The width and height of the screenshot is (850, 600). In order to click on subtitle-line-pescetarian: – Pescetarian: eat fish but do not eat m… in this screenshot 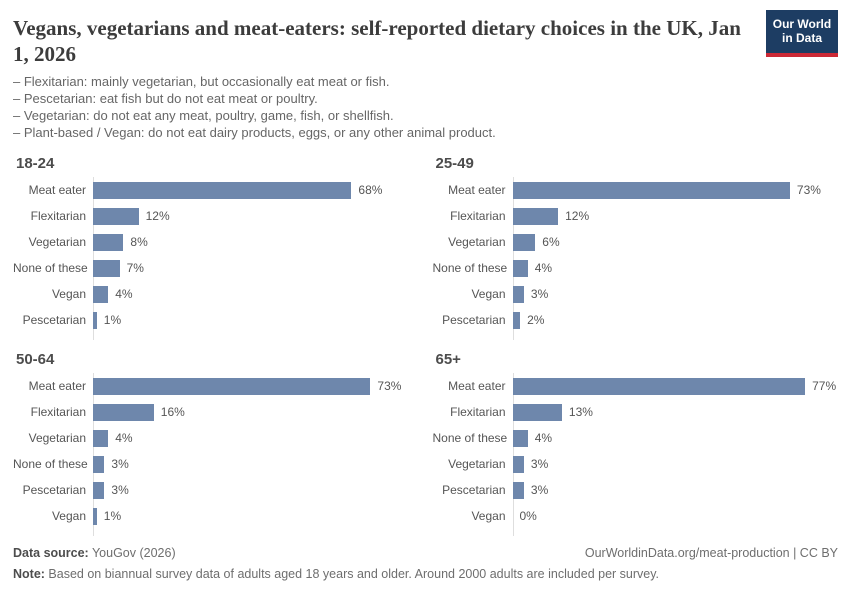, I will do `click(165, 98)`.